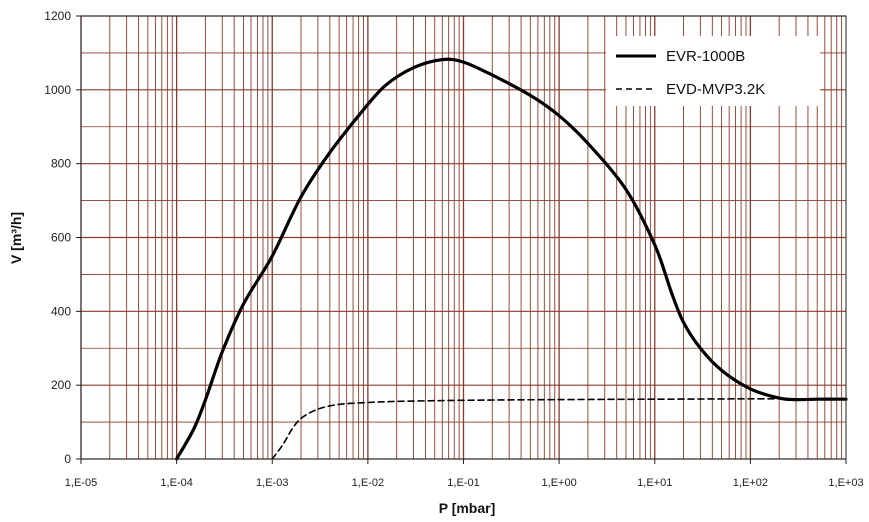  Describe the element at coordinates (654, 483) in the screenshot. I see `x-tick-label: 1,E+01` at that location.